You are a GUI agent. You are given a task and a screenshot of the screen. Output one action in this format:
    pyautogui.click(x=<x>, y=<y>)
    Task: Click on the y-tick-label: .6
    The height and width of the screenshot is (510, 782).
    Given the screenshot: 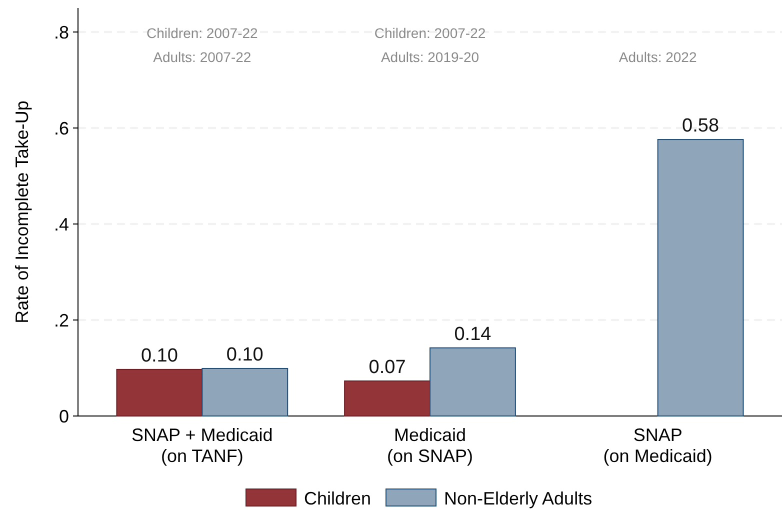 What is the action you would take?
    pyautogui.click(x=61, y=128)
    